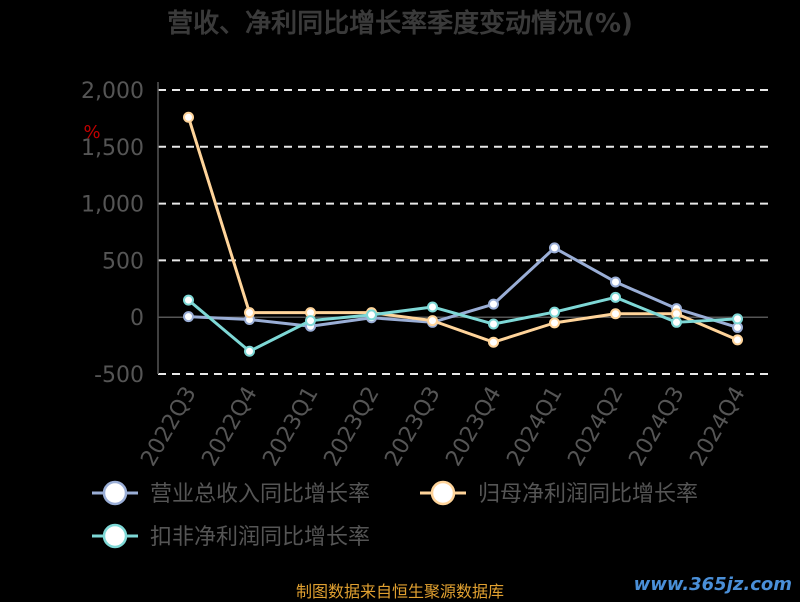  I want to click on x-tick-label: 2022Q3, so click(168, 427).